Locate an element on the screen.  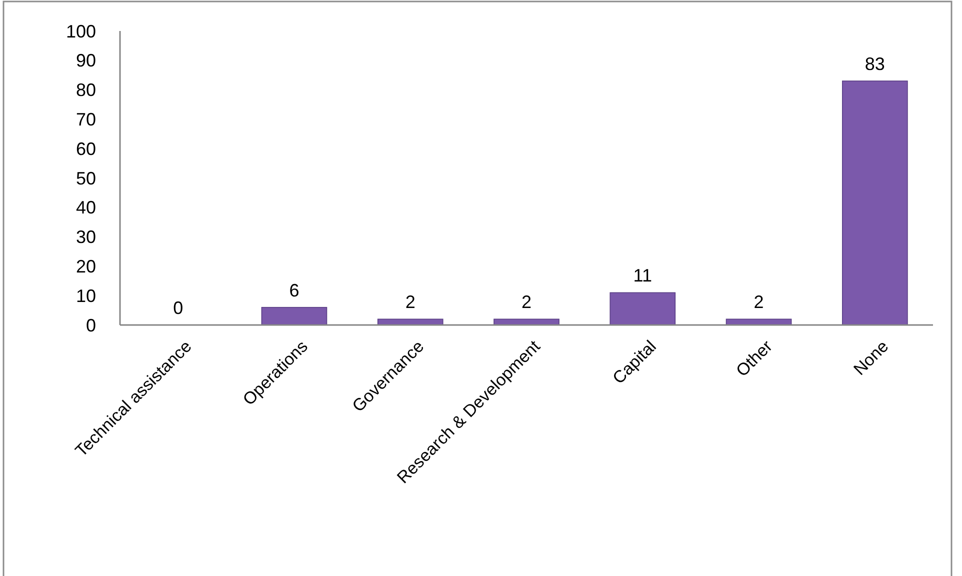
data-label: 11 is located at coordinates (642, 276).